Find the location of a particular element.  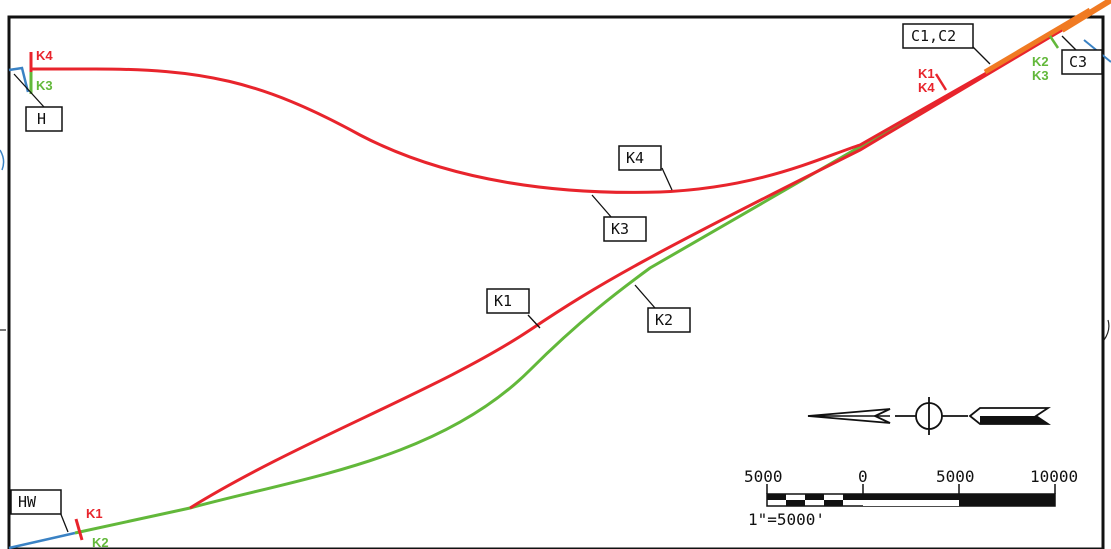

route-overlap-c-top is located at coordinates (1085, 16).